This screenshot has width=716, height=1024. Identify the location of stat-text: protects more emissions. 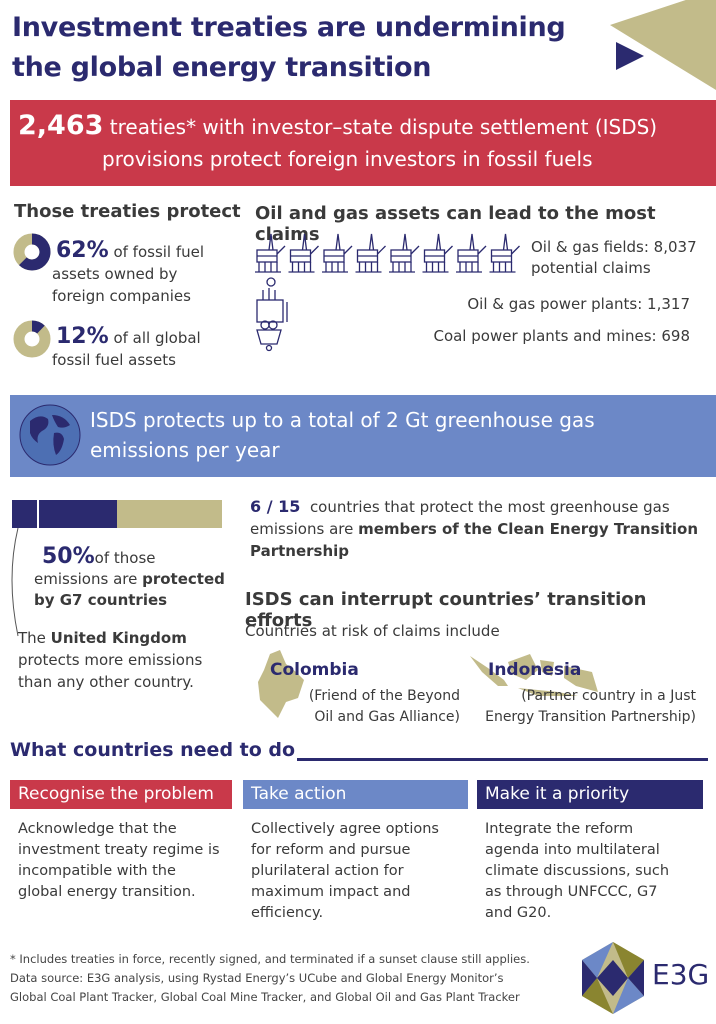
(110, 660).